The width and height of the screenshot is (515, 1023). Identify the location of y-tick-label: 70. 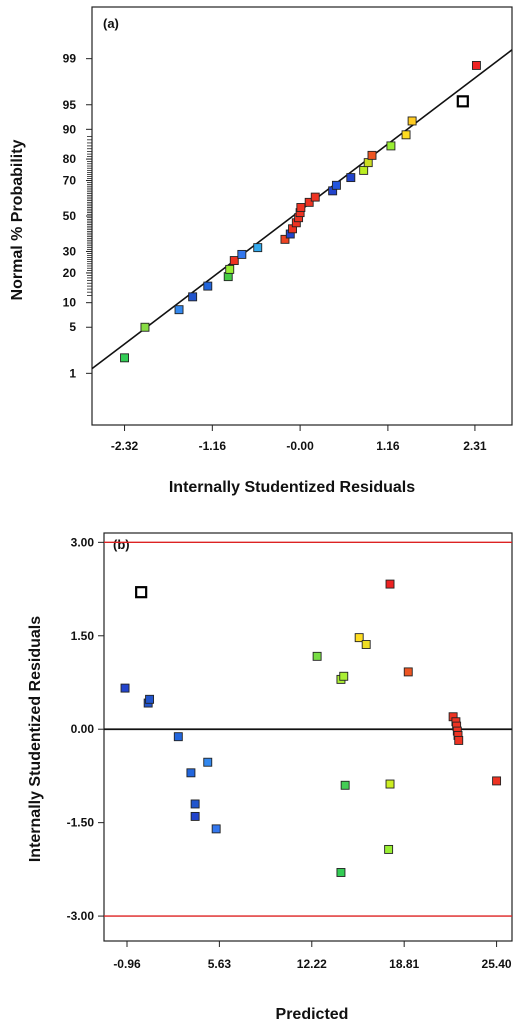
(70, 181).